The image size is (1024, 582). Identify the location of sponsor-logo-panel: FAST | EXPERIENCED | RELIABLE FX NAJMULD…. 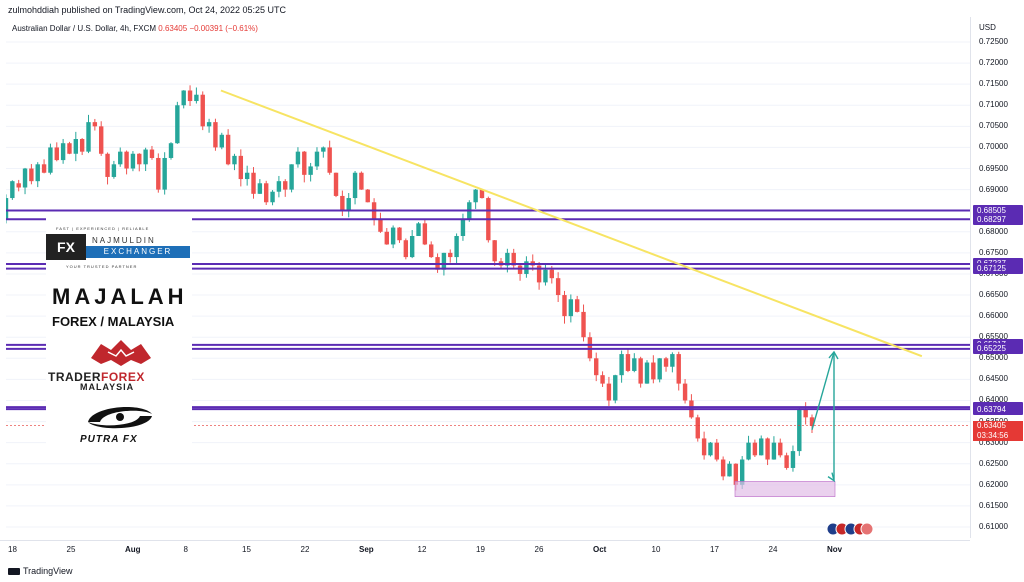
(119, 332).